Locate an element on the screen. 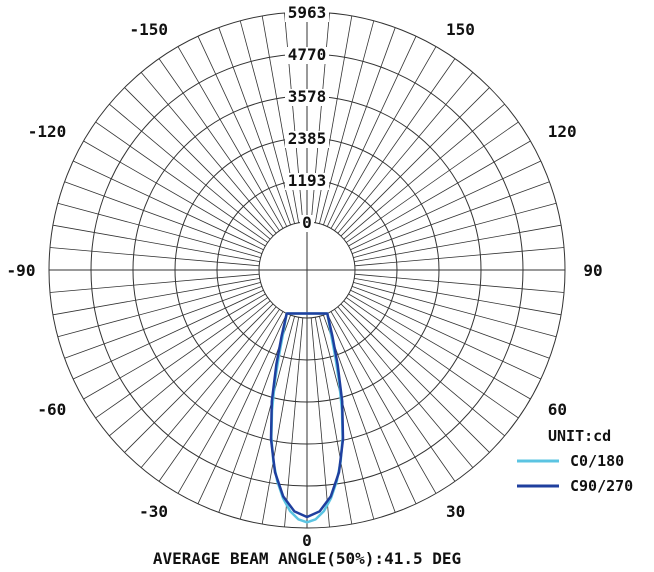  beam-angle-caption: AVERAGE BEAM ANGLE(50%):41.5 DEG is located at coordinates (307, 558).